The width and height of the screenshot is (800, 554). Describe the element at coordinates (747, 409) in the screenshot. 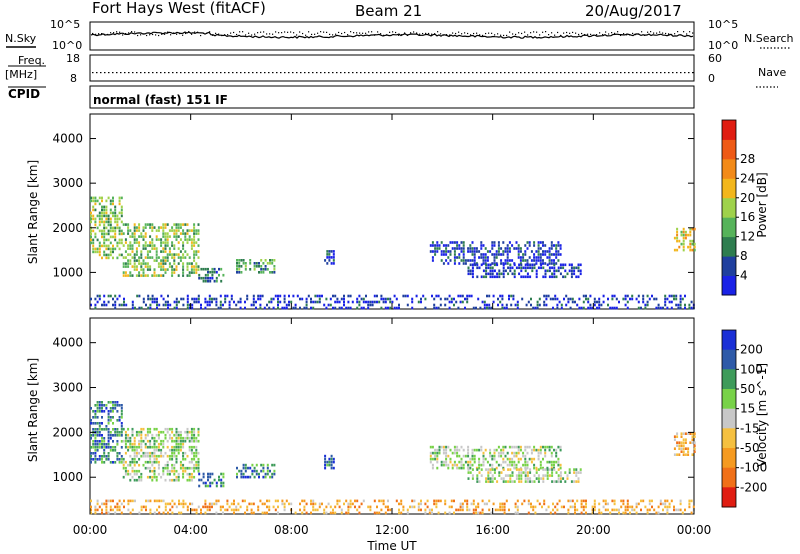

I see `velocity-colorbar-tick-label: 15` at that location.